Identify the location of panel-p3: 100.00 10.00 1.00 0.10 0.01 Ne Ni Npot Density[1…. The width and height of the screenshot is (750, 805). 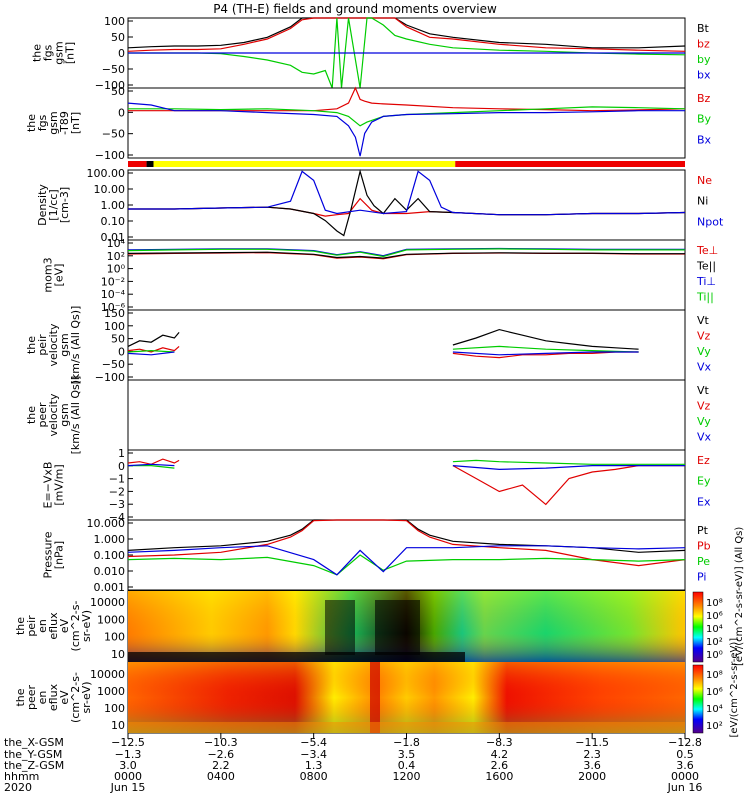
(380, 205).